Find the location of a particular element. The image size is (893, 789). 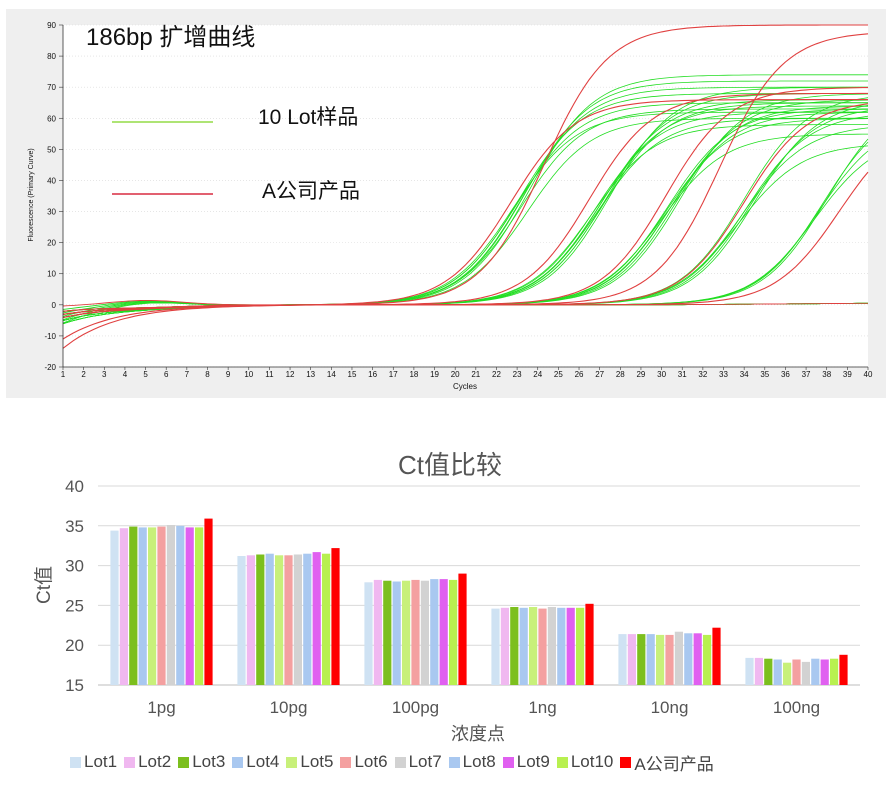

x-tick-label: 33 is located at coordinates (723, 374).